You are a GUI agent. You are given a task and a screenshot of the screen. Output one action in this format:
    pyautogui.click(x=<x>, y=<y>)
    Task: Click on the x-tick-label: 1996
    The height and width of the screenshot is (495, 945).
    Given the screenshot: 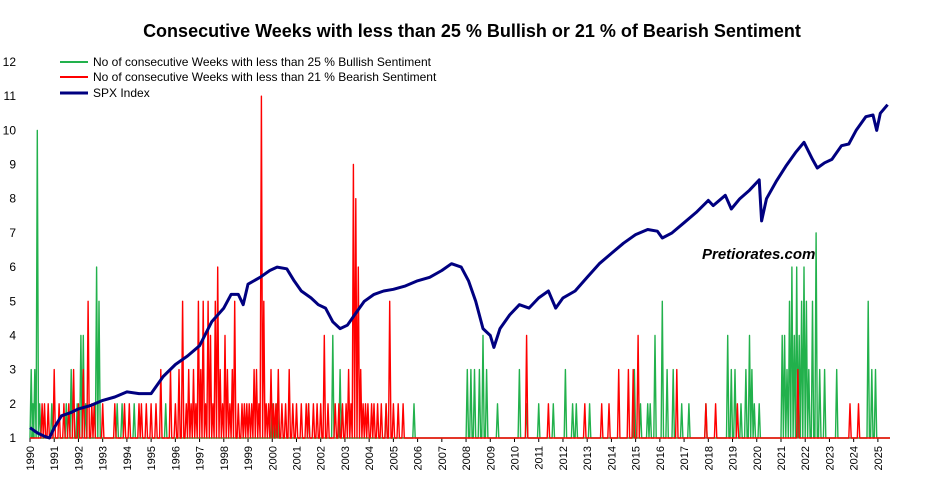 What is the action you would take?
    pyautogui.click(x=176, y=458)
    